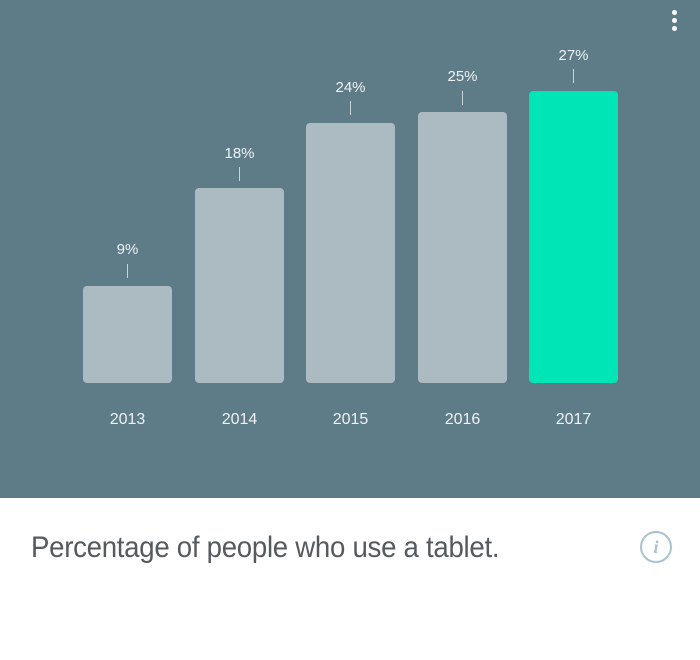  Describe the element at coordinates (265, 547) in the screenshot. I see `chart-caption: Percentage of people who use a tablet.` at that location.